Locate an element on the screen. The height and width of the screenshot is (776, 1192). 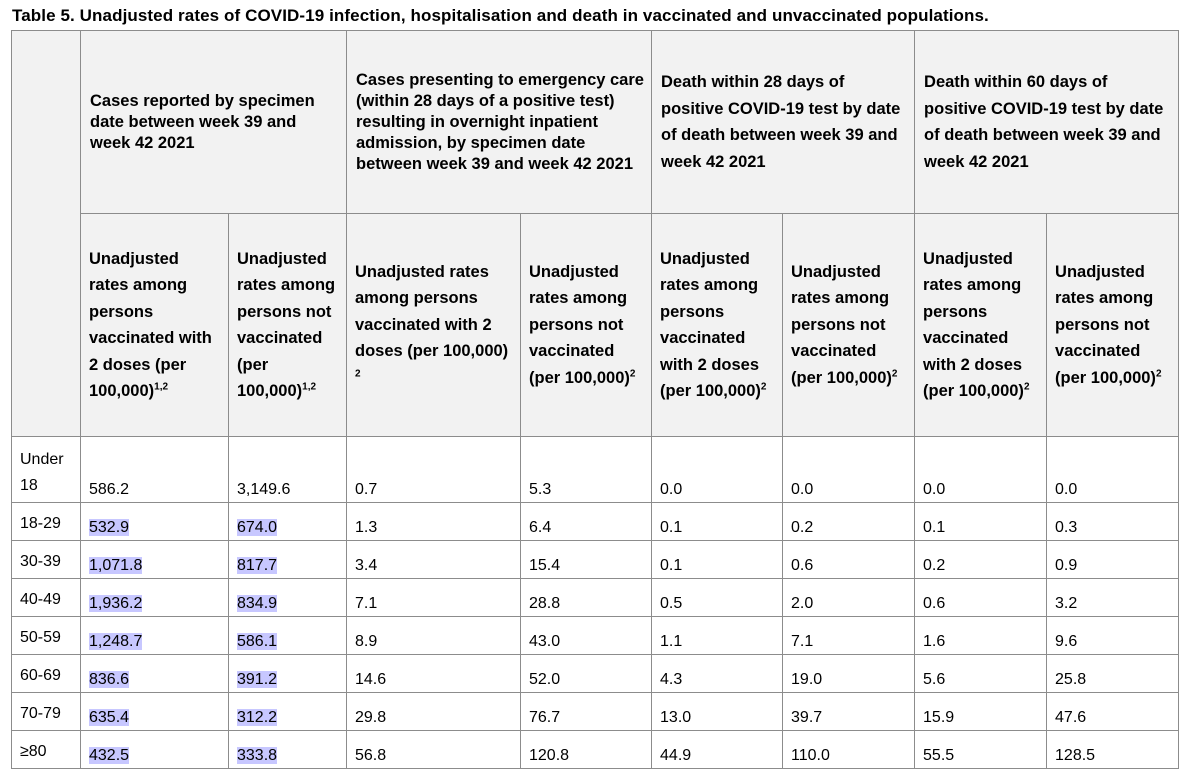
table-row: 50-59 1,248.7 586.1 8.9 43.0 1.1 7.1 1.6 9.6 is located at coordinates (595, 635).